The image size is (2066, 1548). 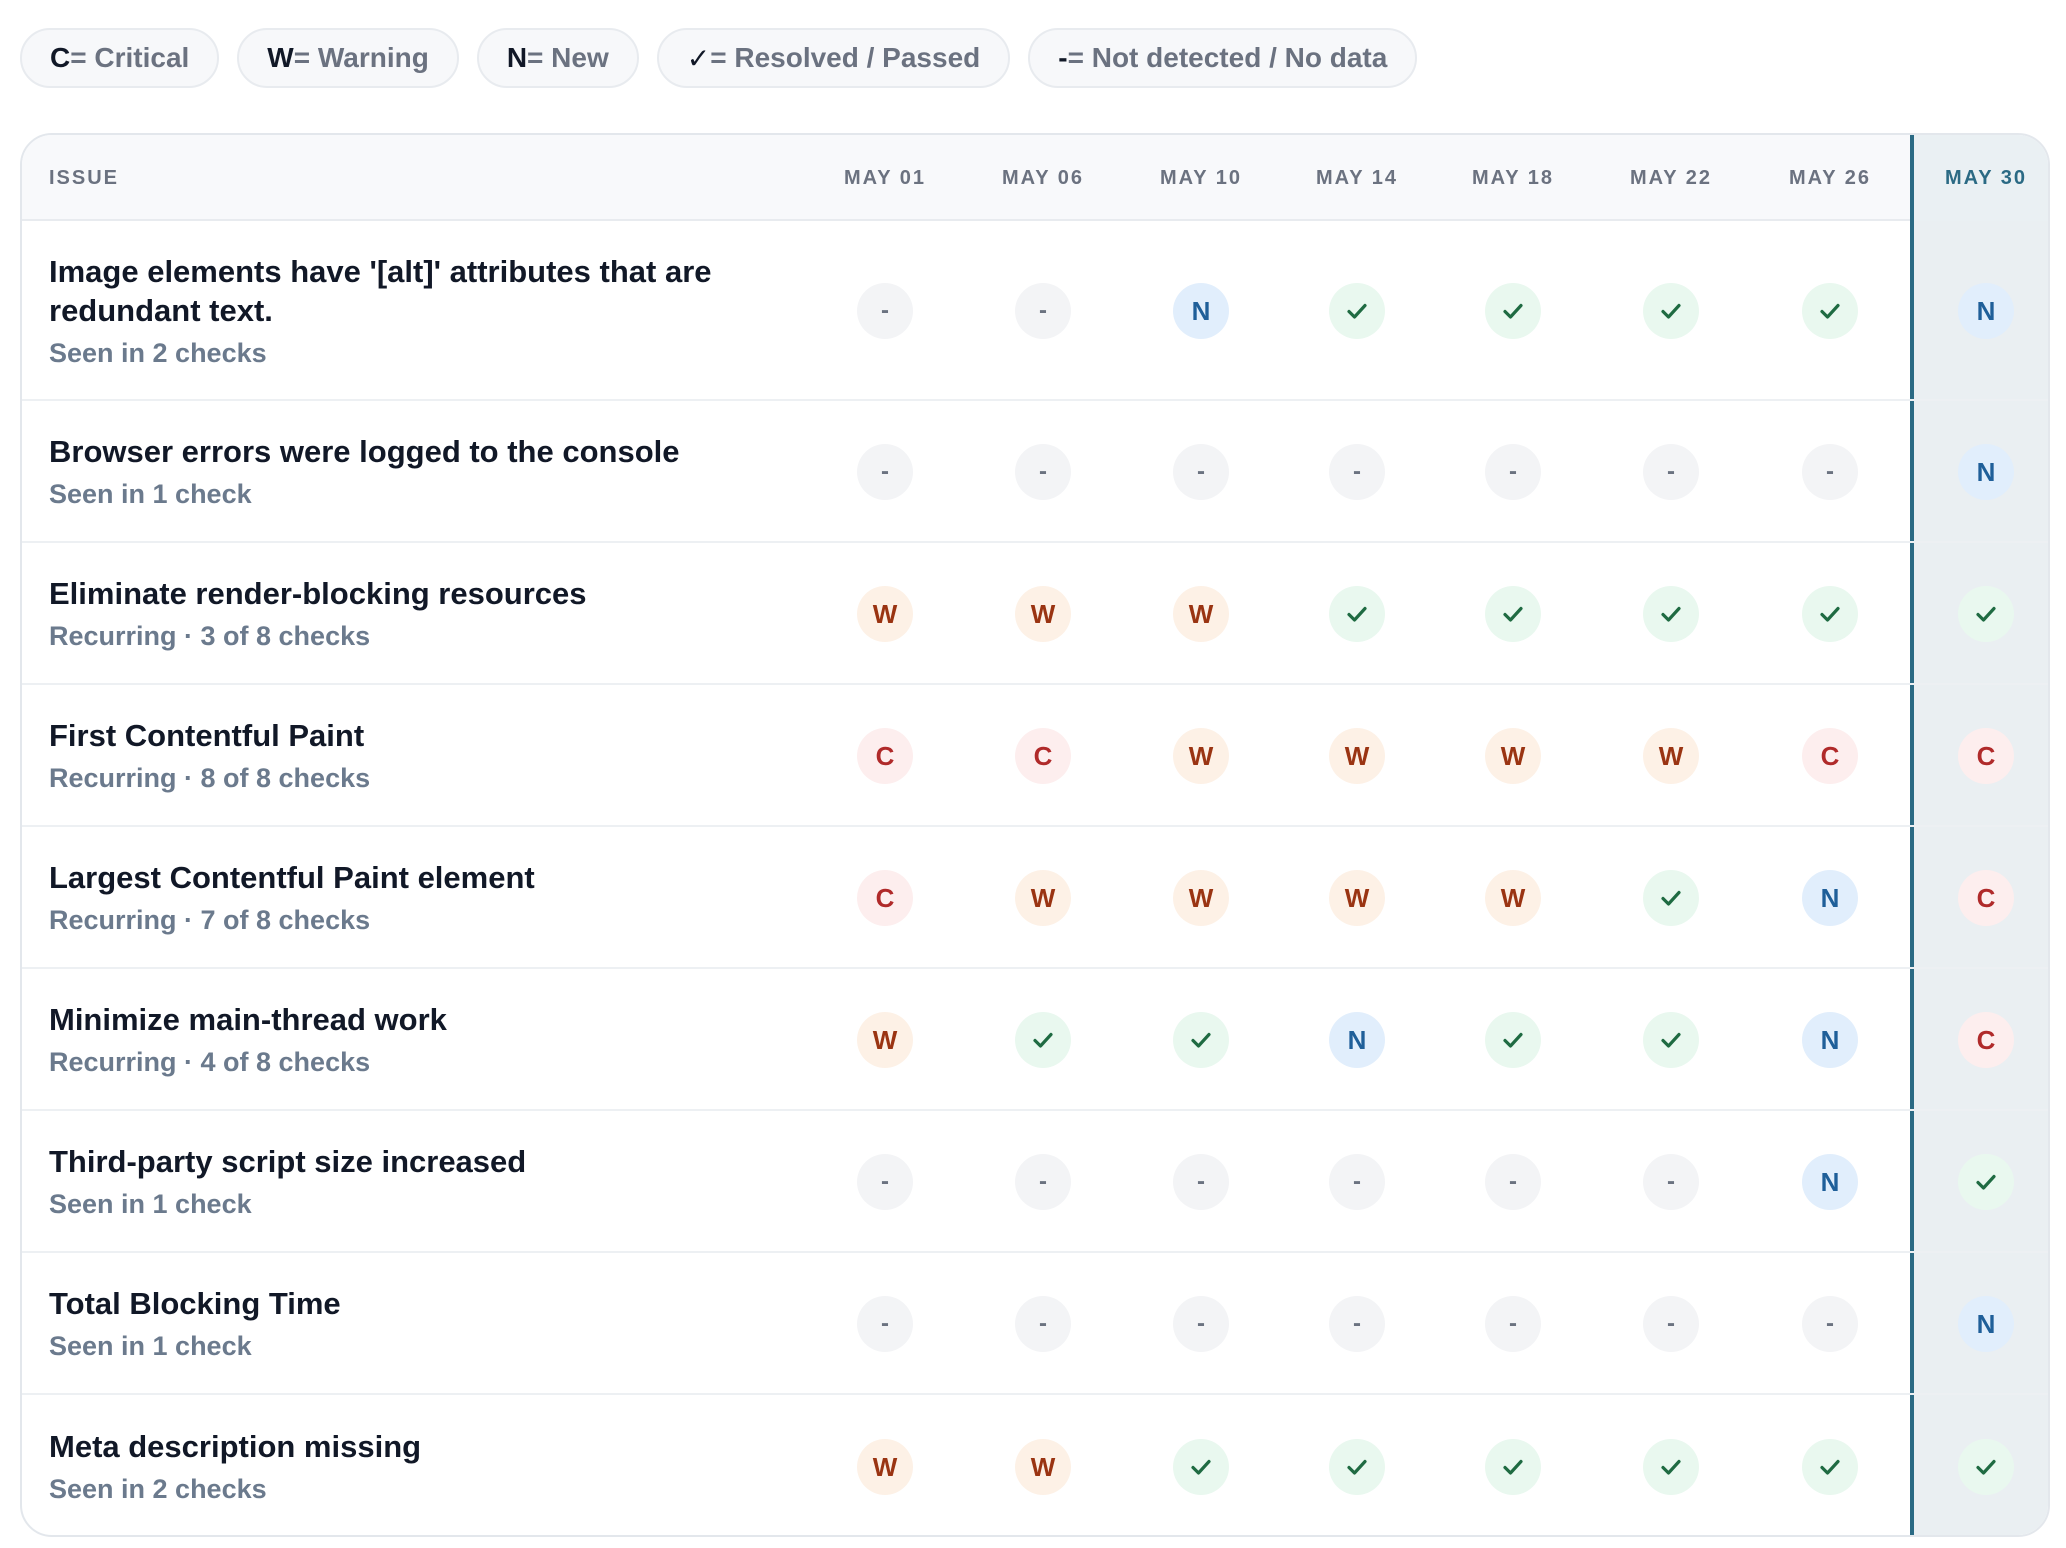 What do you see at coordinates (195, 1303) in the screenshot?
I see `issue-title: Total Blocking Time` at bounding box center [195, 1303].